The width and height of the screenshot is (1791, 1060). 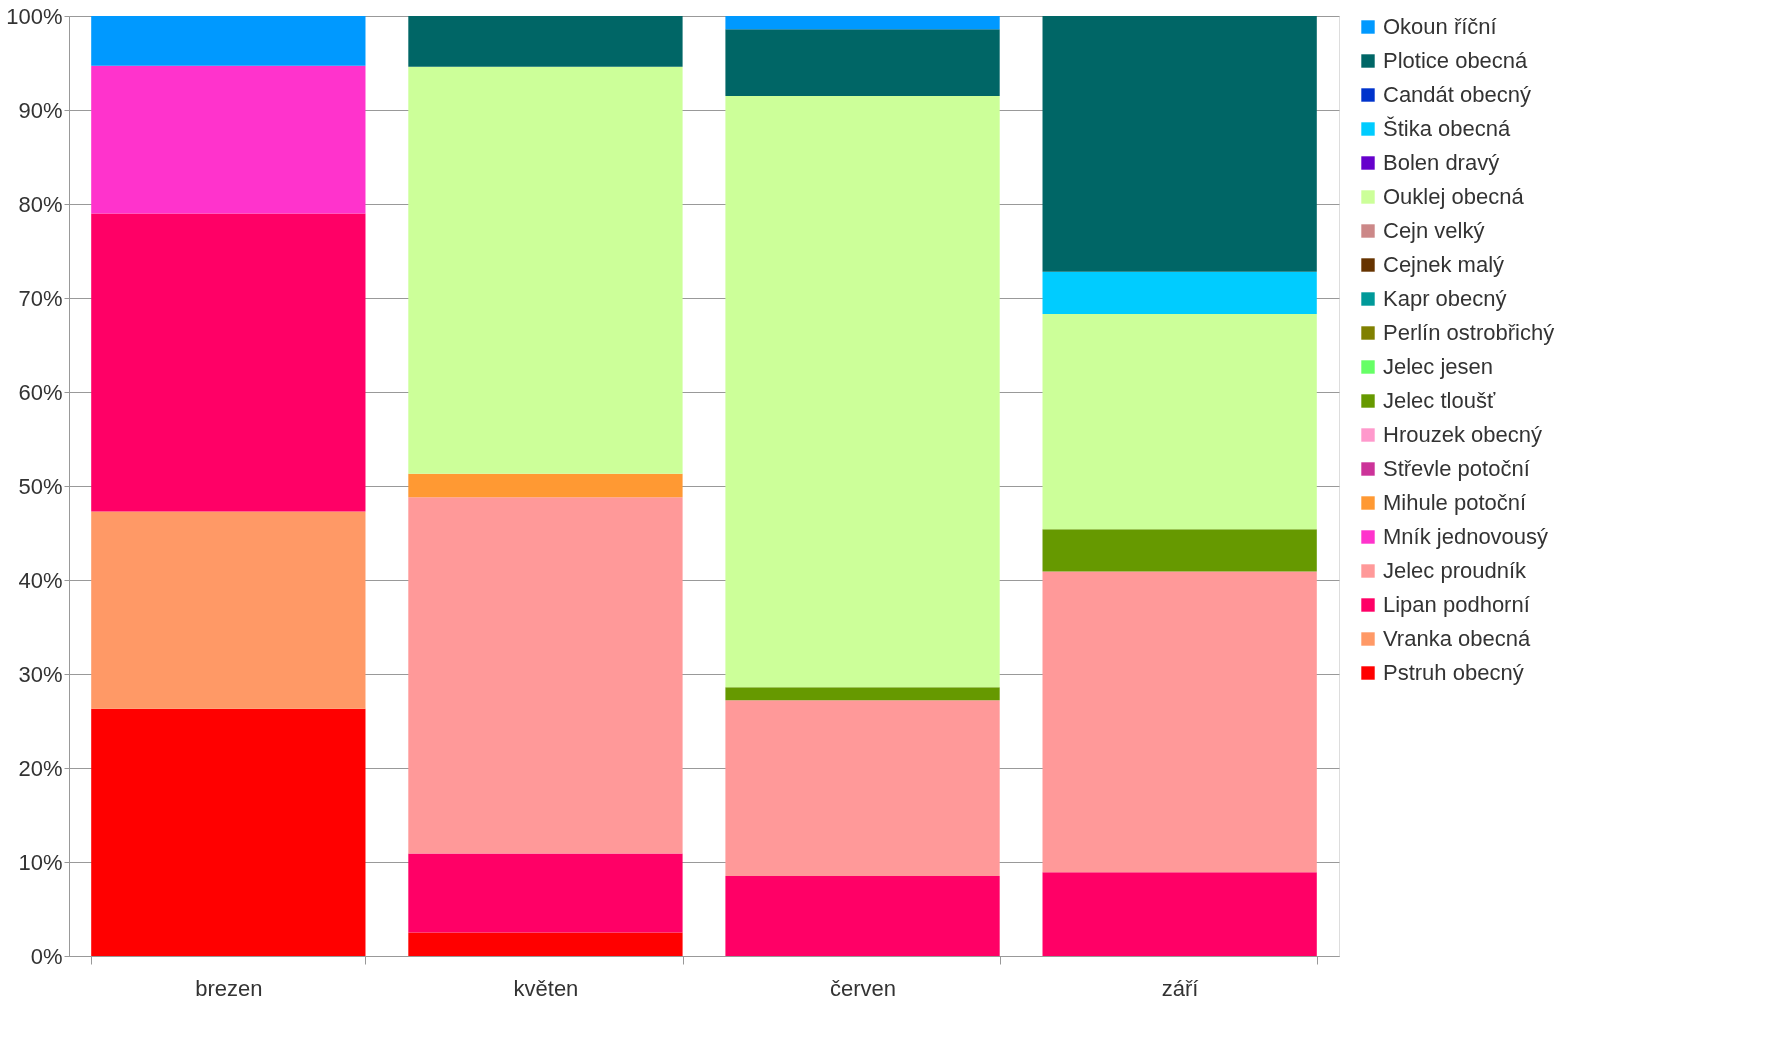 I want to click on x-tick-label: brezen, so click(x=229, y=988).